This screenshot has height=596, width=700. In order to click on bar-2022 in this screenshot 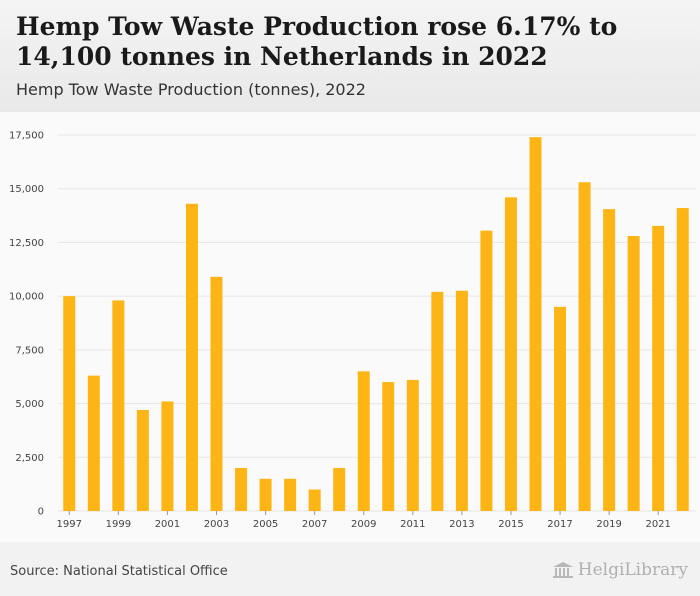, I will do `click(682, 359)`.